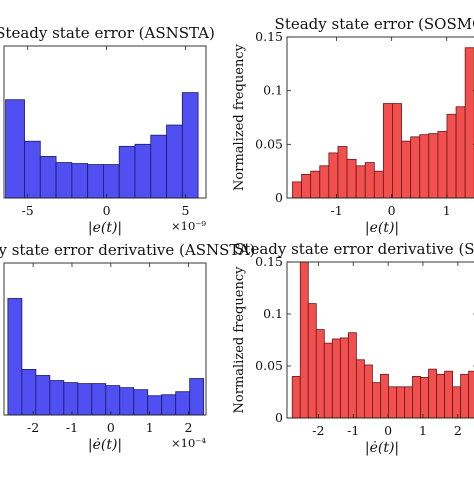  I want to click on chart-title: Steady state error derivative (SOSMC), so click(354, 249).